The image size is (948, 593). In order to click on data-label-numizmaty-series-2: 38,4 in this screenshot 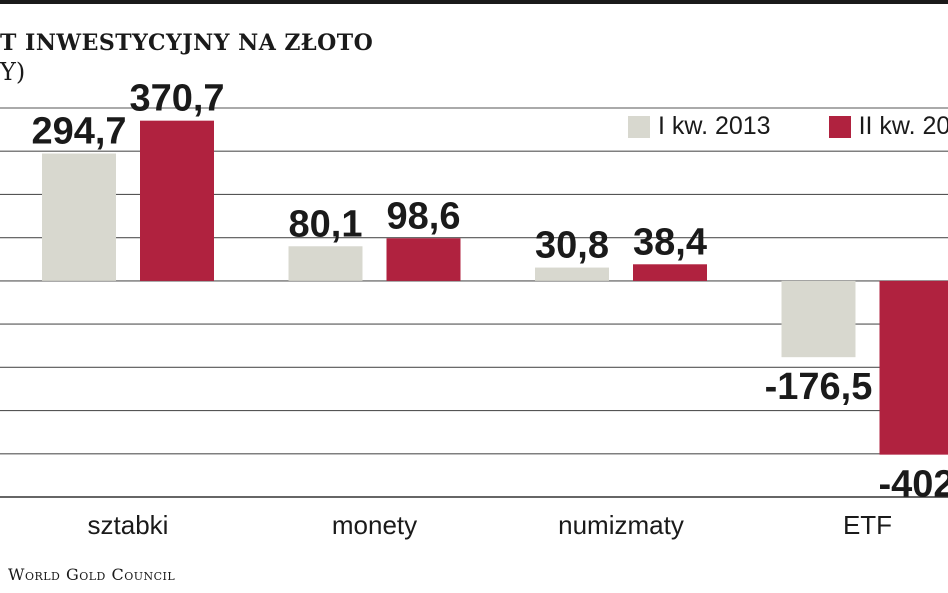, I will do `click(670, 242)`.